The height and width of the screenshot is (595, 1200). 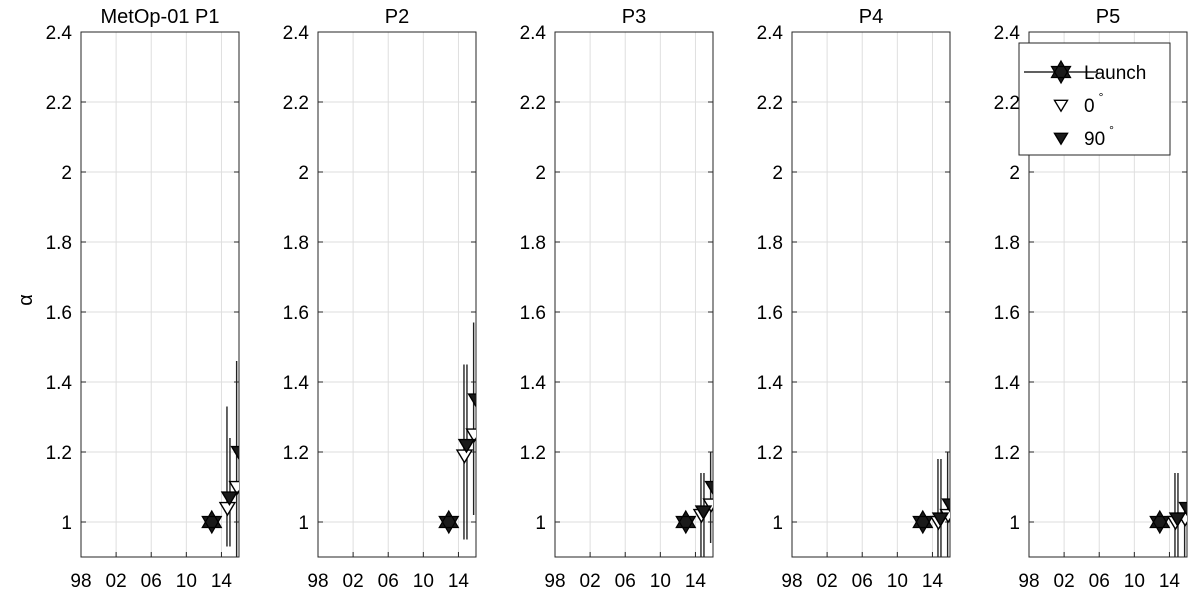 I want to click on panel-title: P3, so click(x=634, y=17).